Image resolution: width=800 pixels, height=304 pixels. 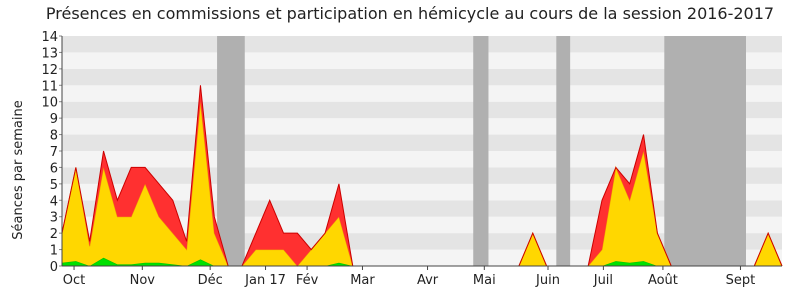 I want to click on y-tick-label: 3, so click(x=54, y=218).